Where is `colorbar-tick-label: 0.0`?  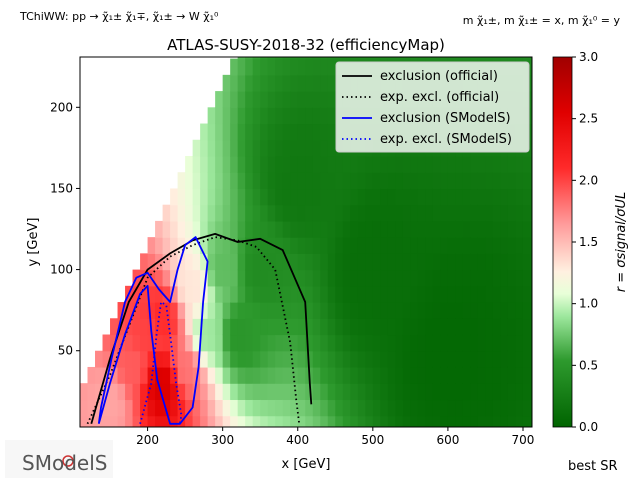
colorbar-tick-label: 0.0 is located at coordinates (588, 427).